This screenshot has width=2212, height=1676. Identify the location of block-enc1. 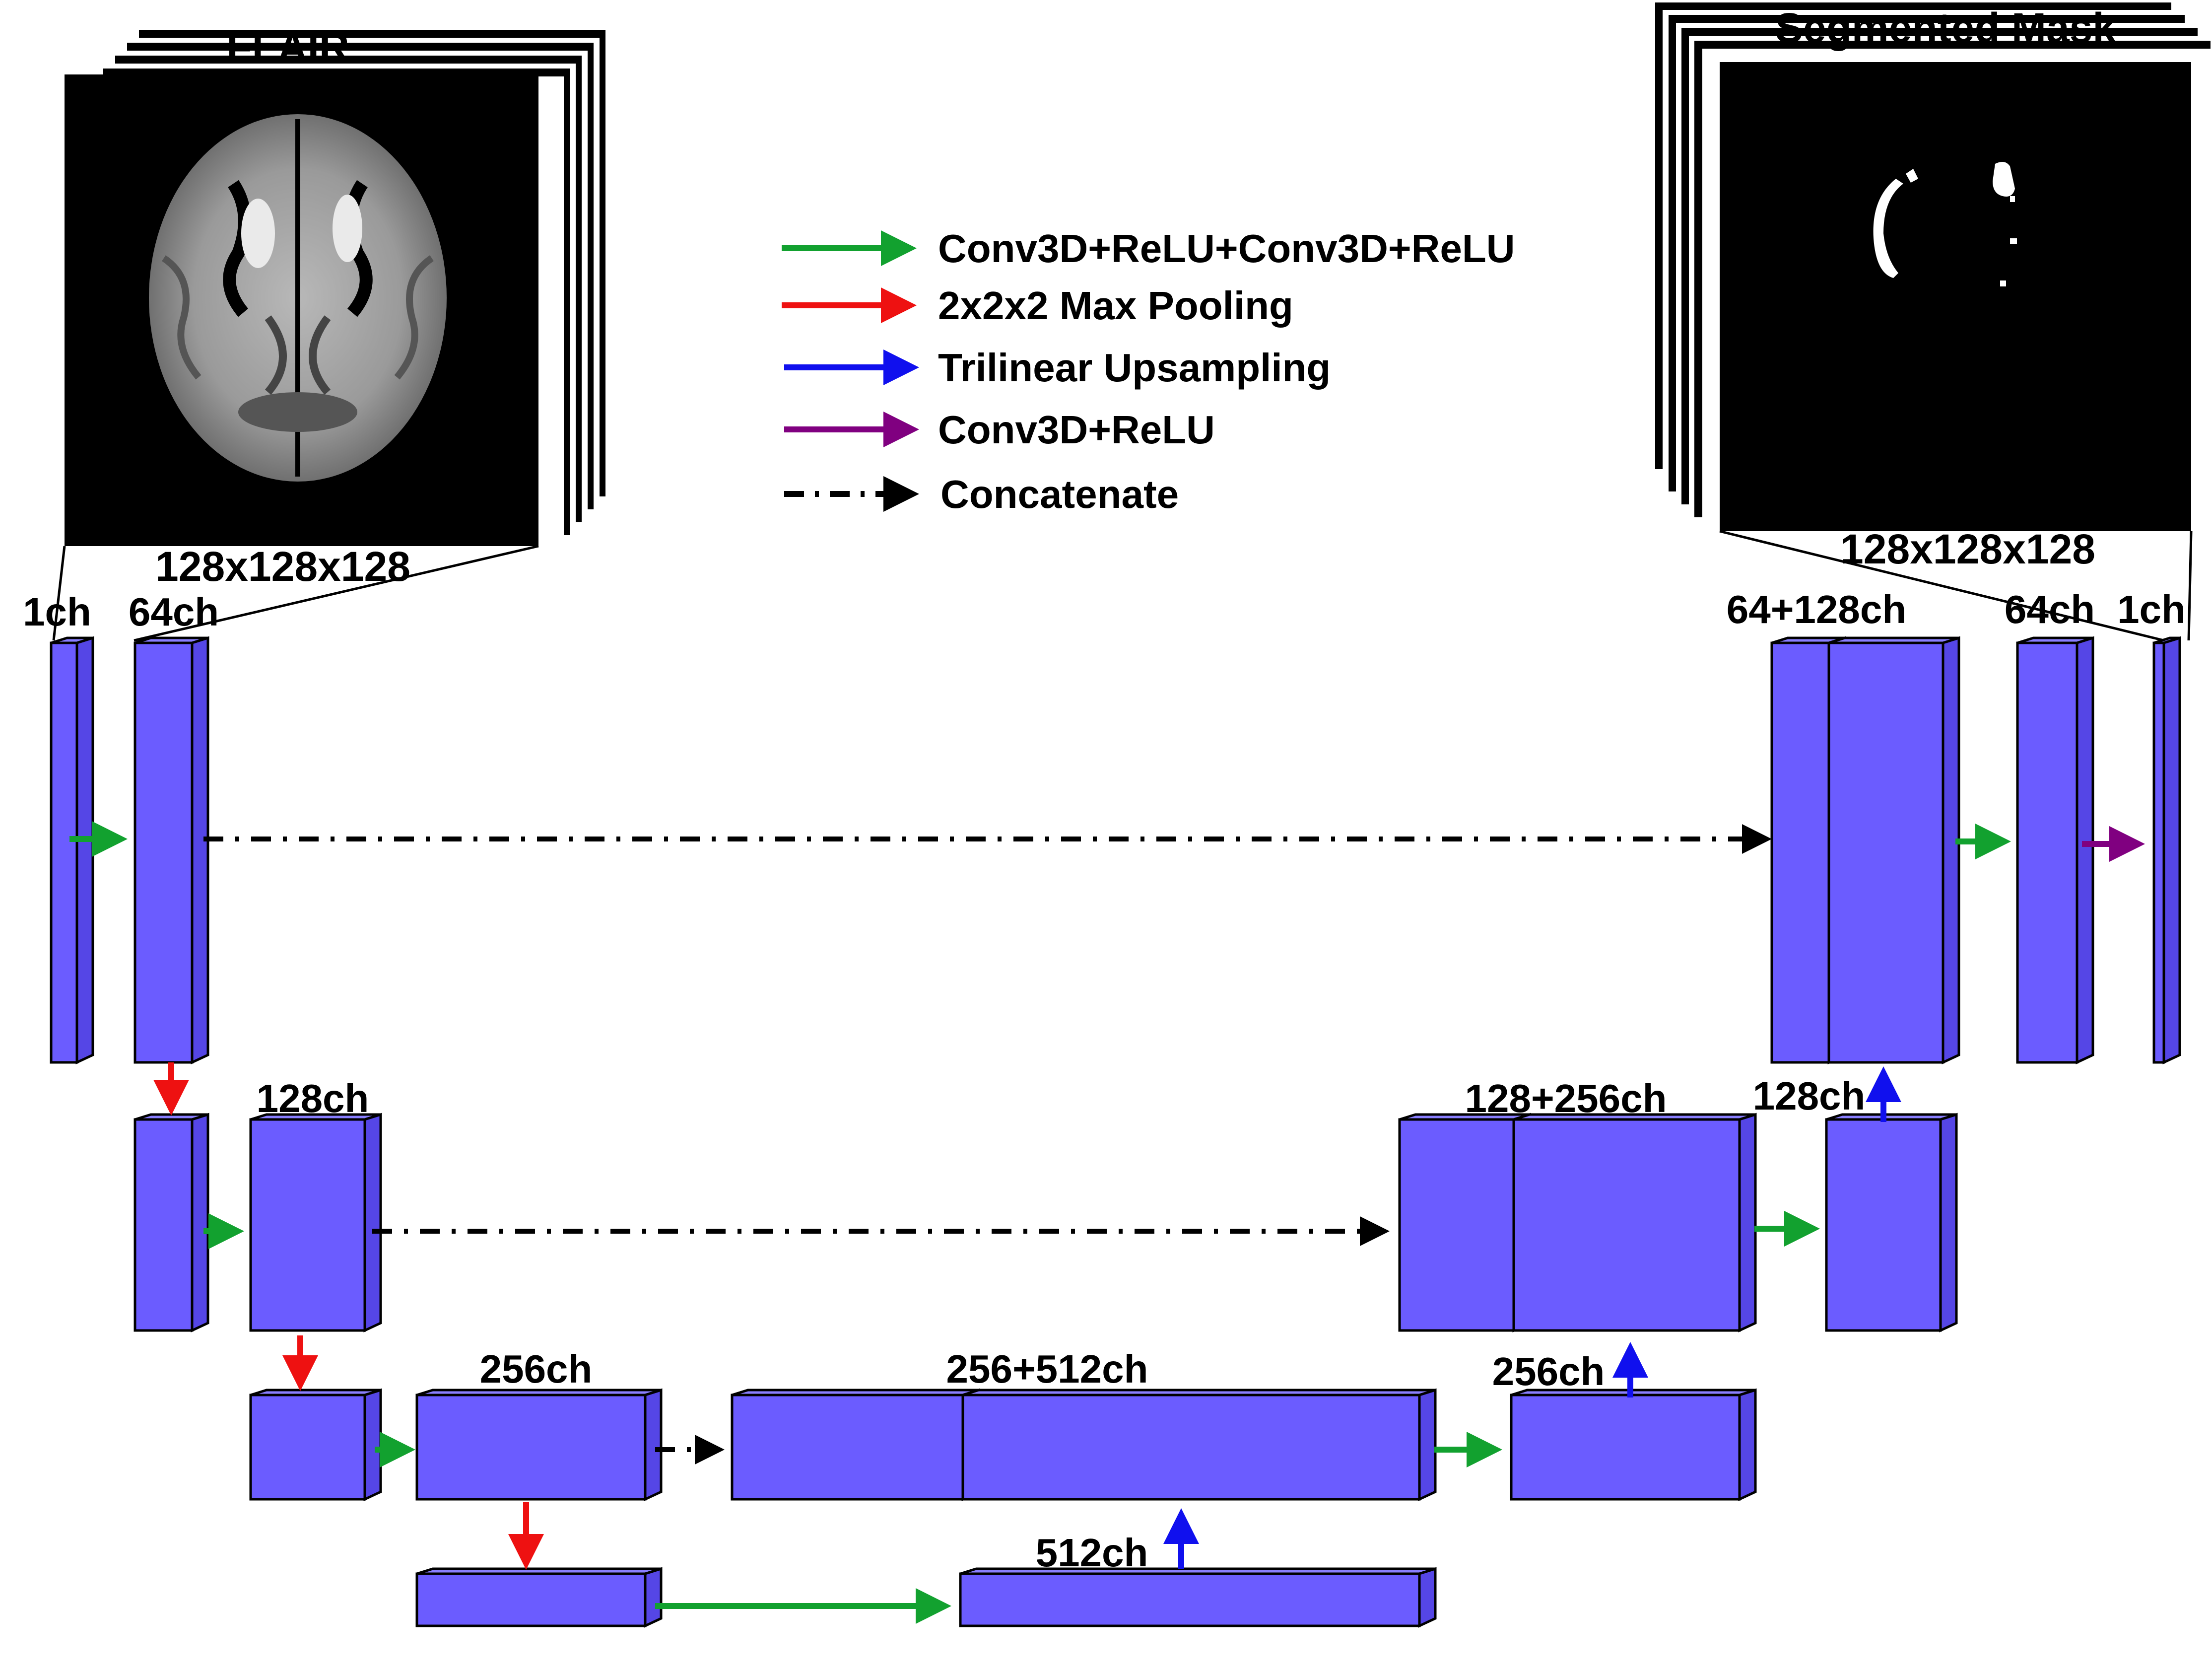
(171, 850).